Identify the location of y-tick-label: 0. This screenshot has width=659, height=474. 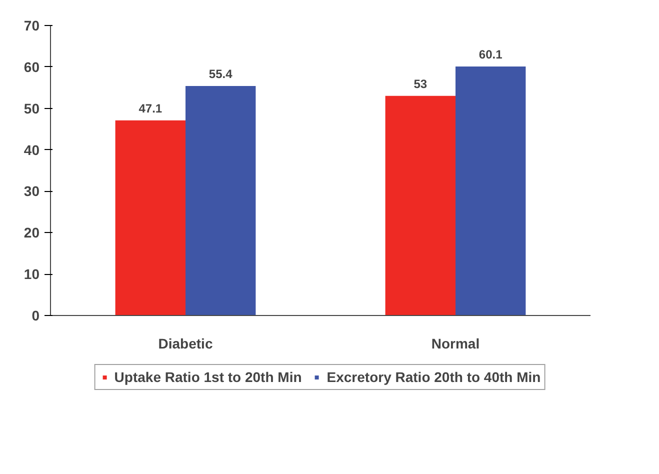
(36, 316).